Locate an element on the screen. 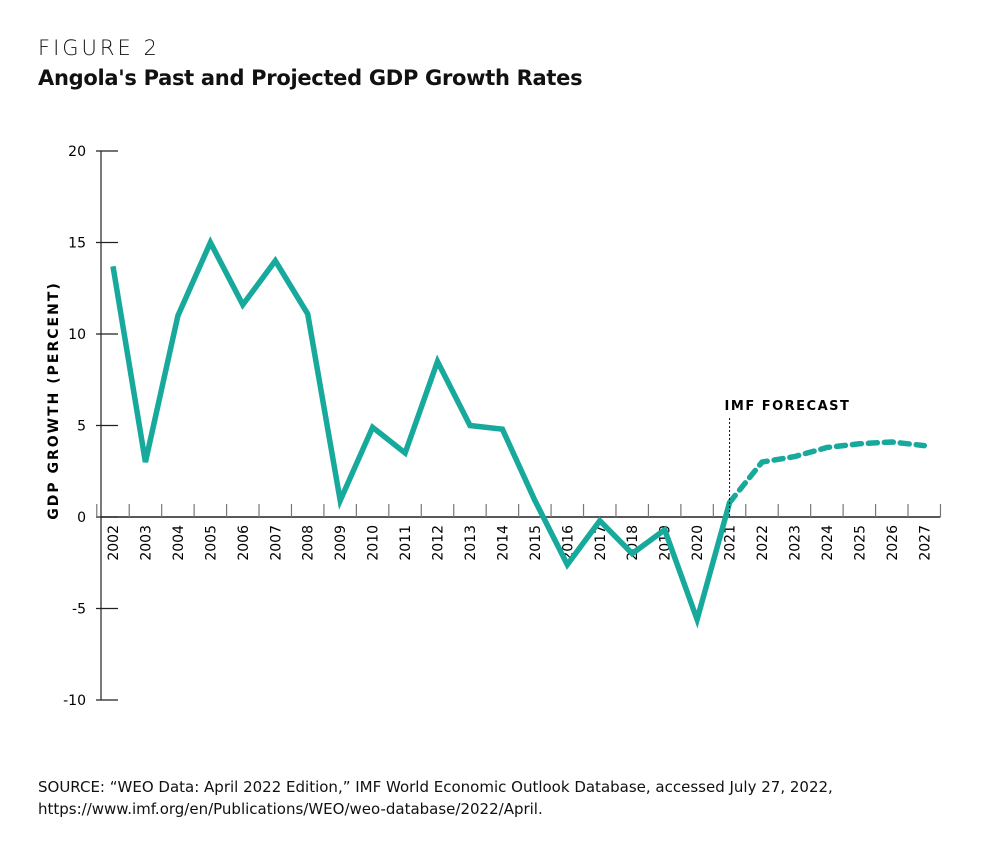 Image resolution: width=1000 pixels, height=862 pixels. x-tick-label: 2020 is located at coordinates (698, 543).